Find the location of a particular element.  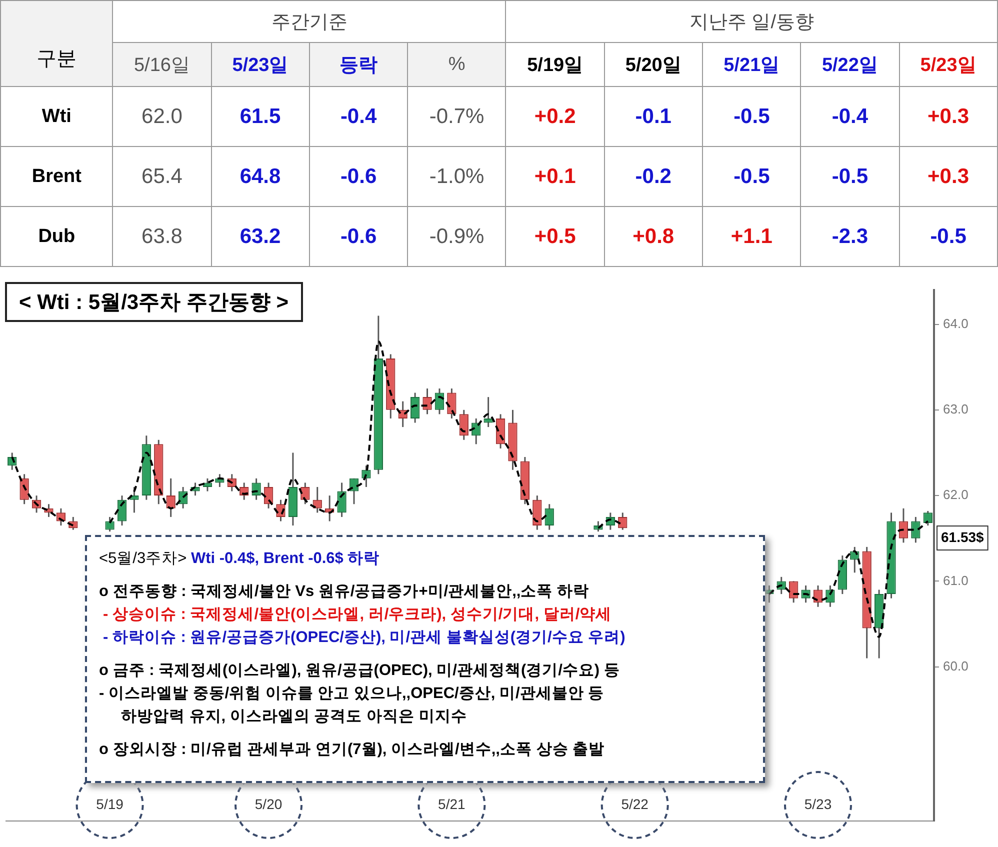

x-tick-label: 5/16일 is located at coordinates (162, 64).